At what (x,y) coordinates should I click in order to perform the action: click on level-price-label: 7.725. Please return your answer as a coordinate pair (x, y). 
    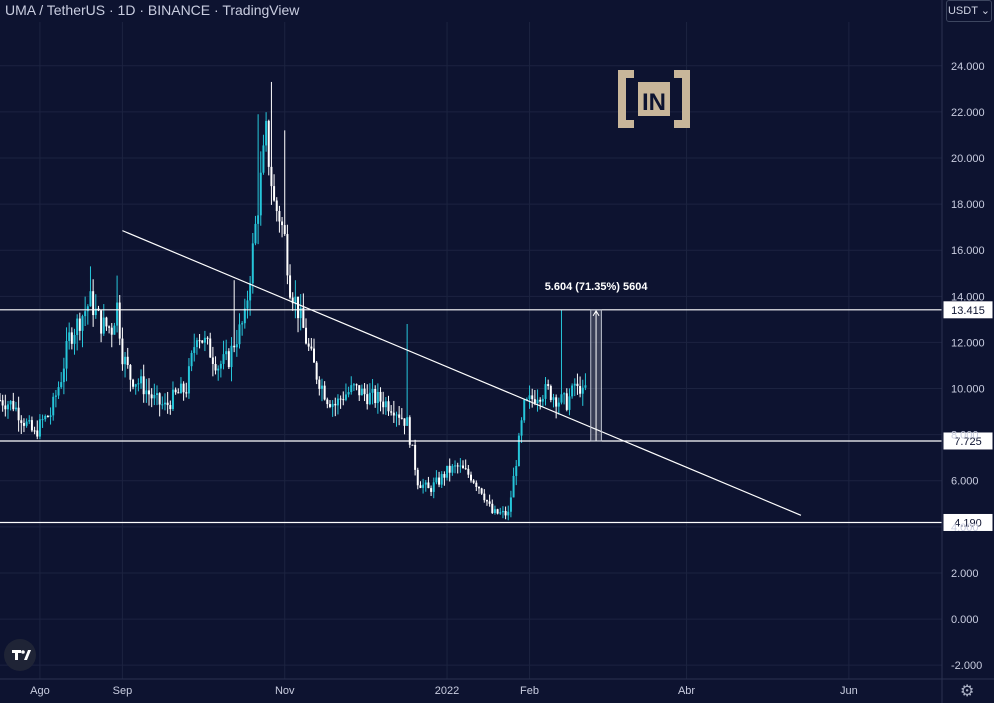
    Looking at the image, I should click on (968, 442).